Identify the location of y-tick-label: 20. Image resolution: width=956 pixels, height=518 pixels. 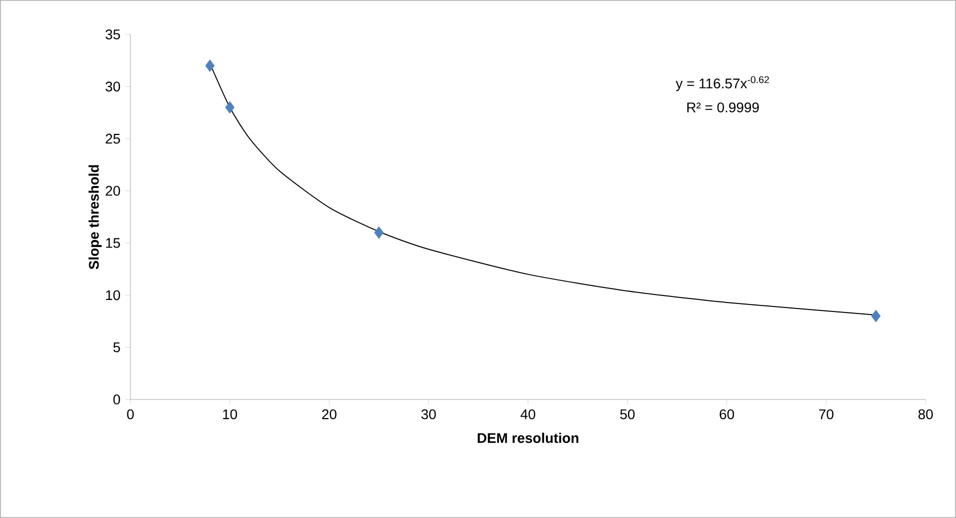
(113, 191).